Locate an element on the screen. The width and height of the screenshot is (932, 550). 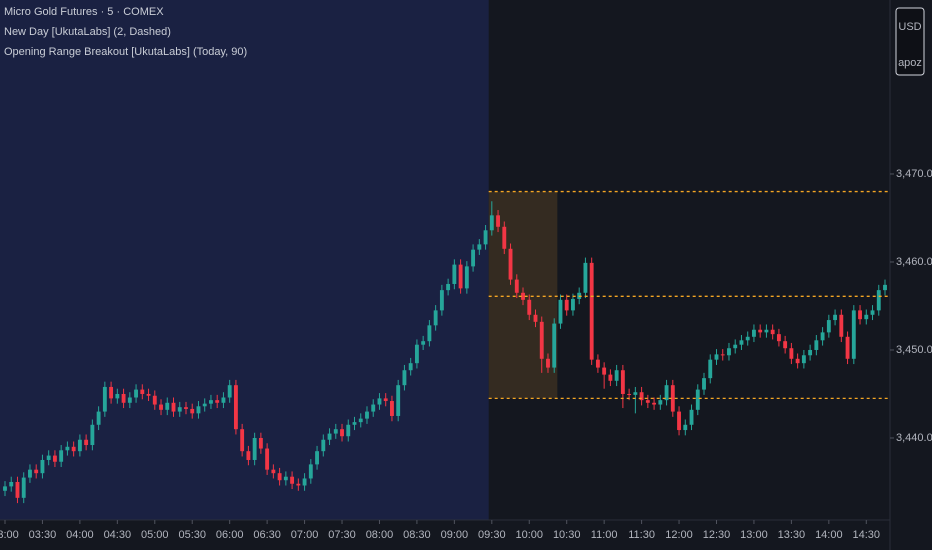
indicator-label: New Day [UkutaLabs] (2, Dashed) is located at coordinates (87, 32).